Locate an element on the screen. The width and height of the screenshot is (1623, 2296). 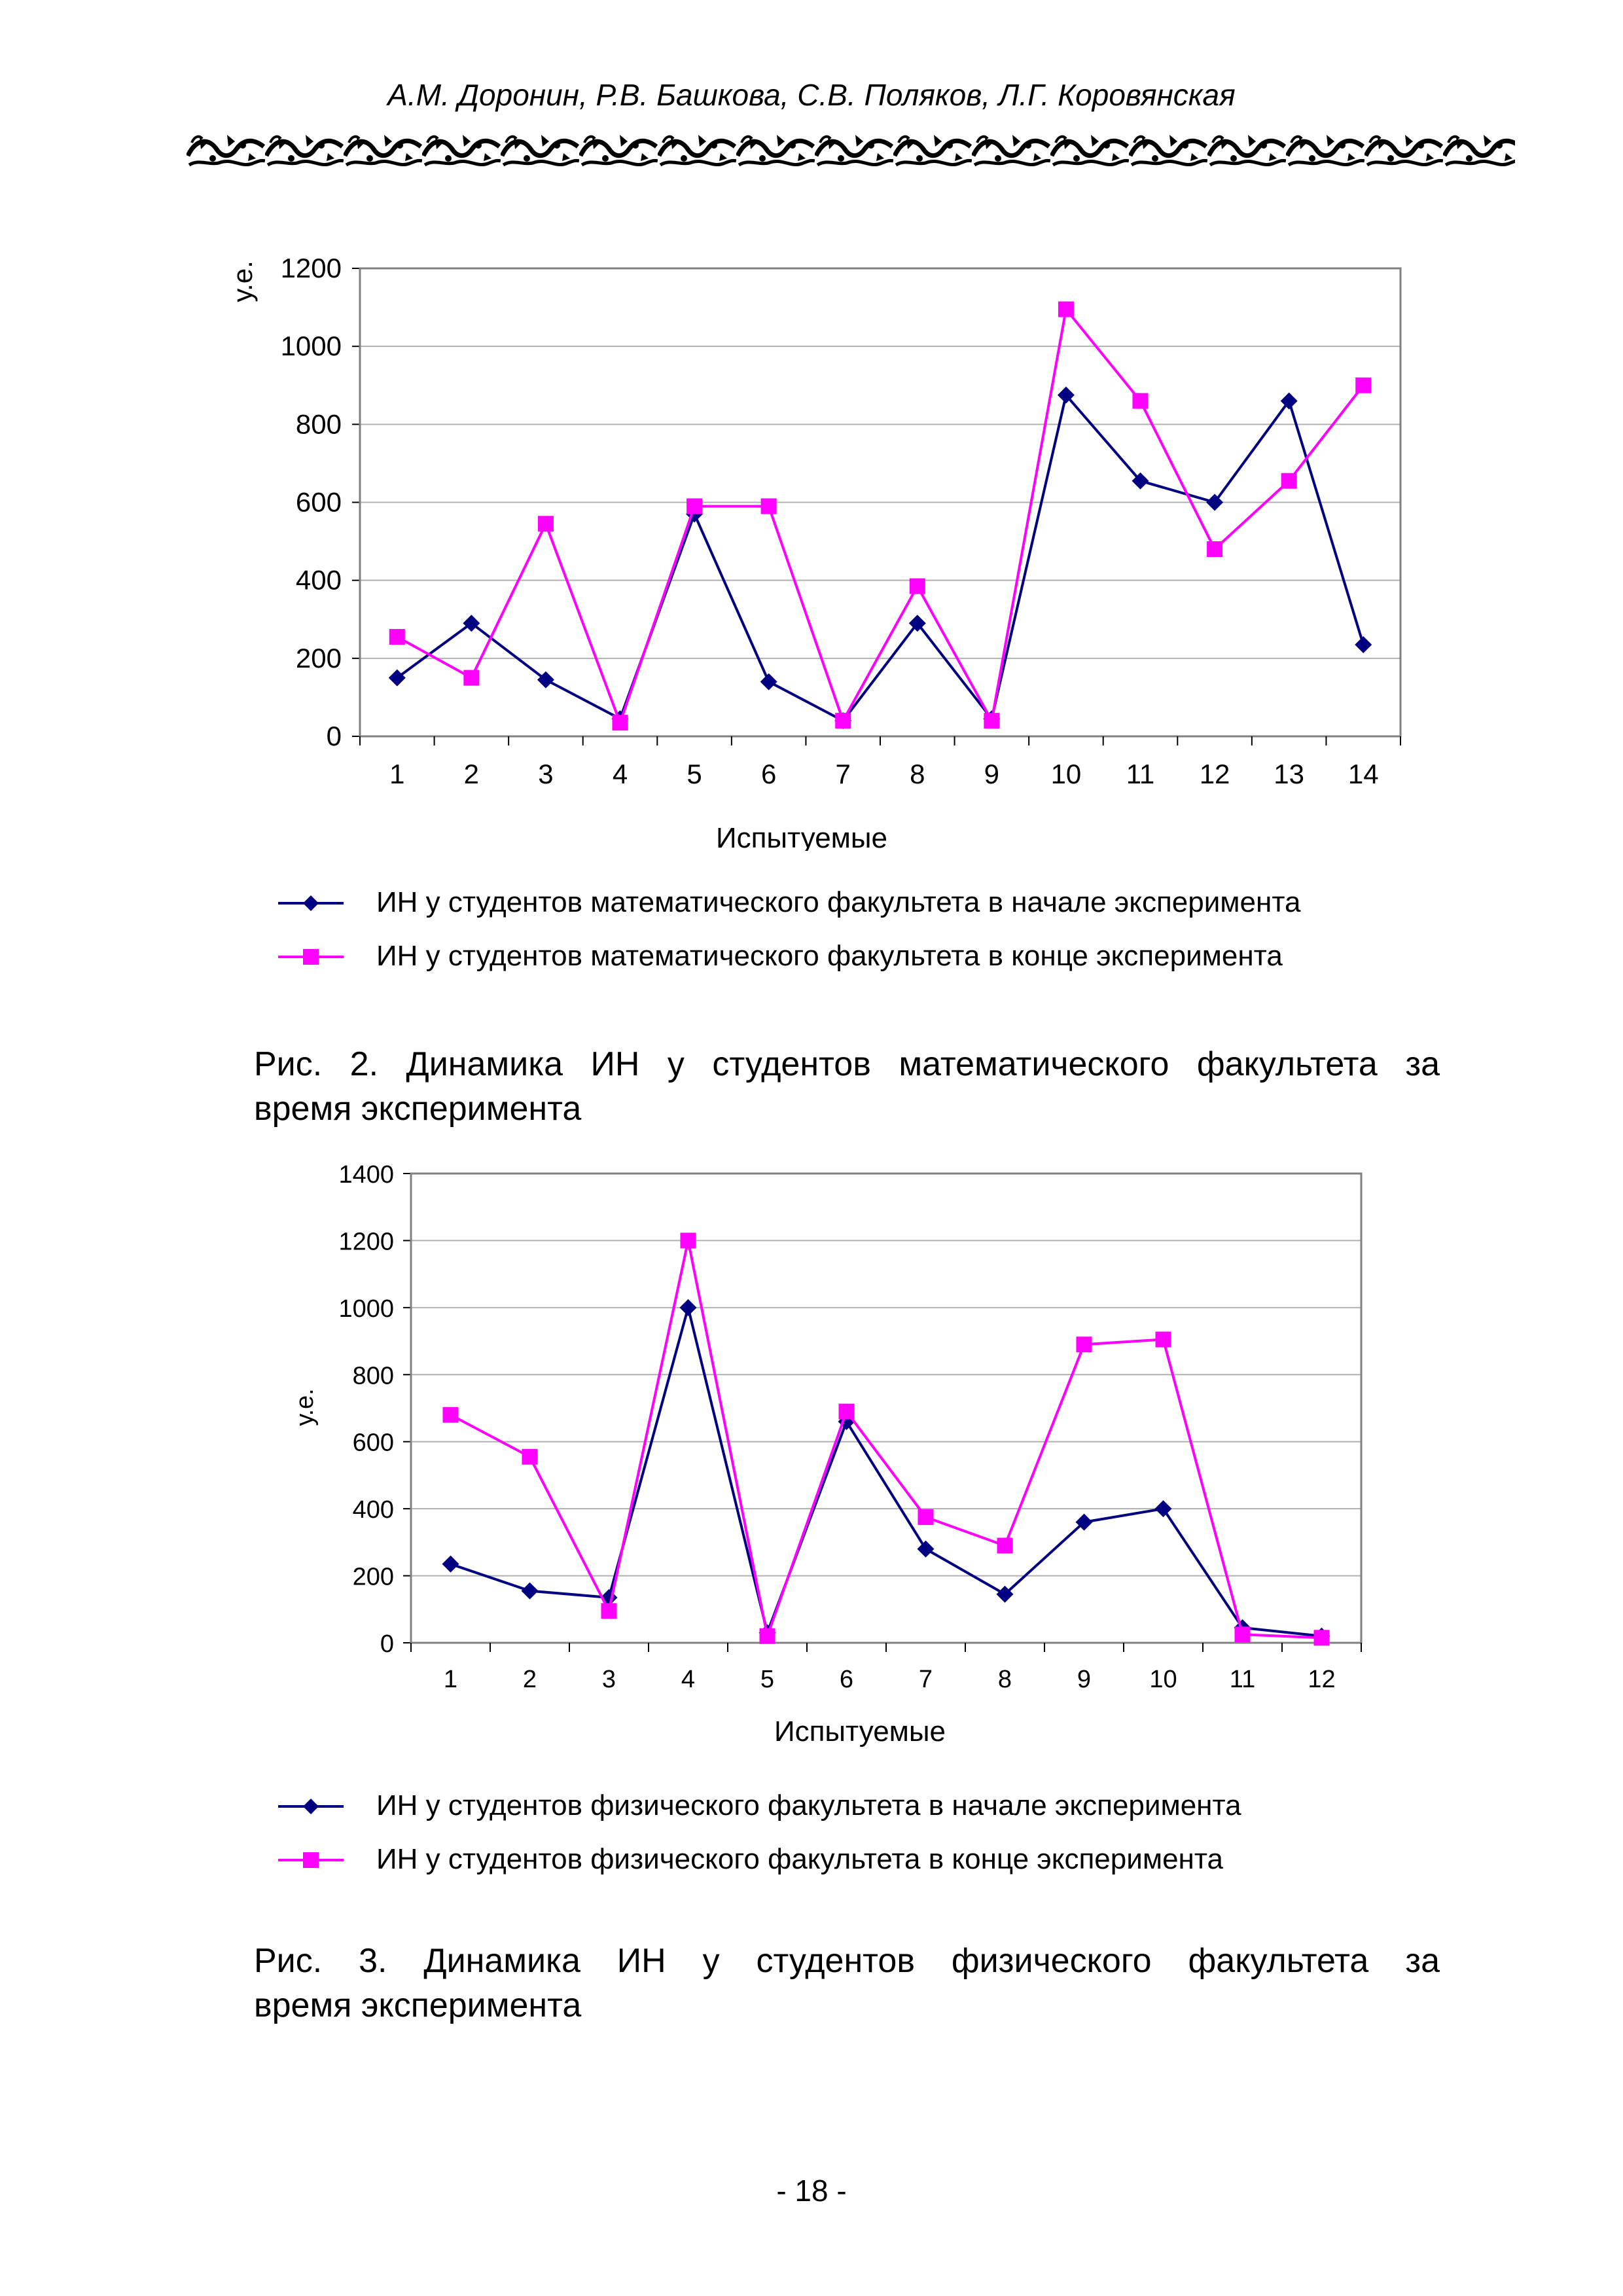
y-tick-label: 1400 is located at coordinates (366, 1175).